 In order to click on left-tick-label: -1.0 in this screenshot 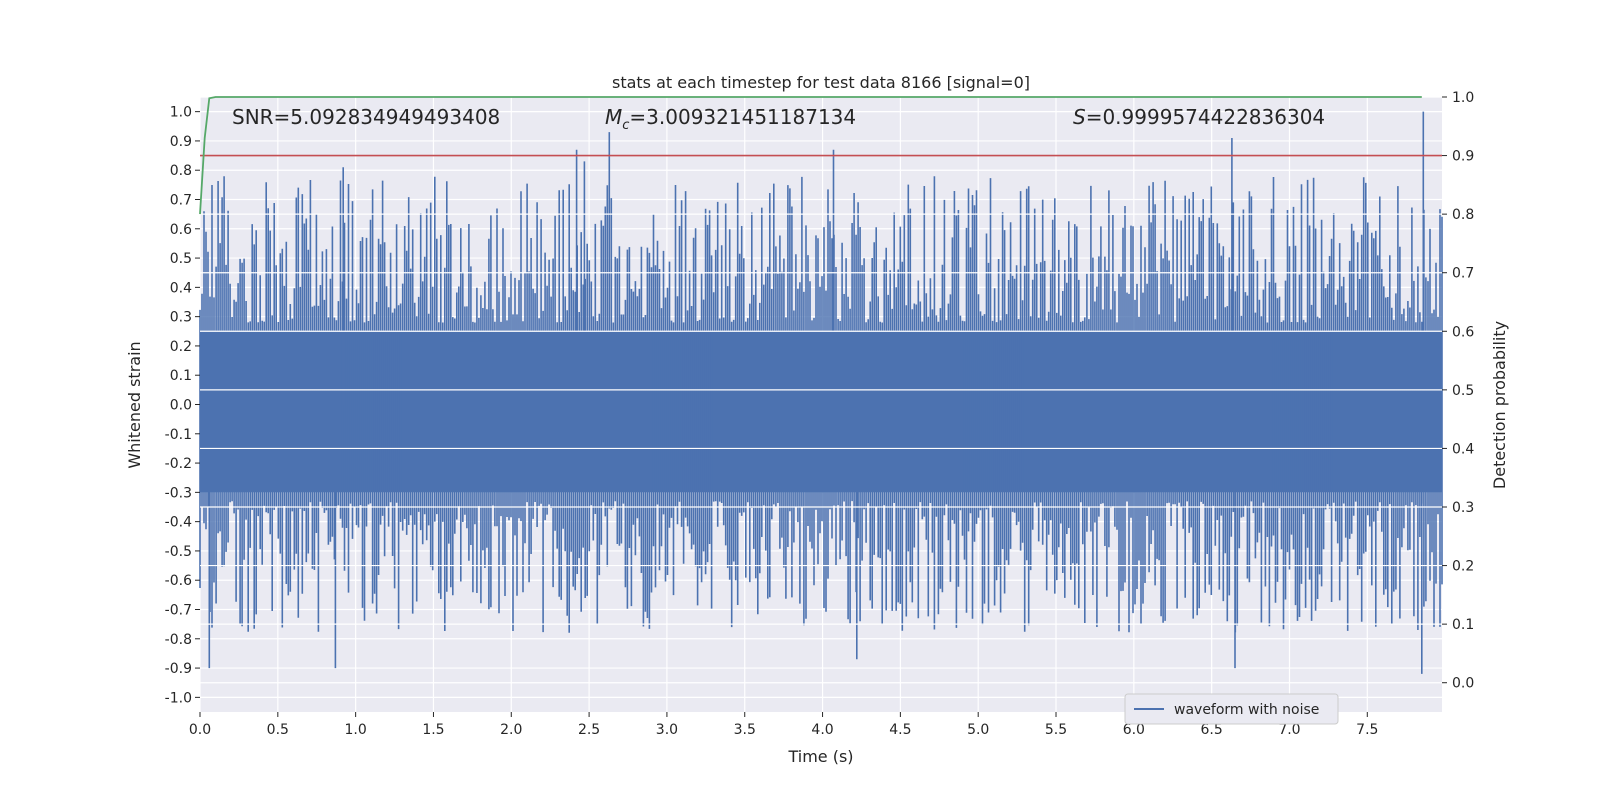, I will do `click(178, 698)`.